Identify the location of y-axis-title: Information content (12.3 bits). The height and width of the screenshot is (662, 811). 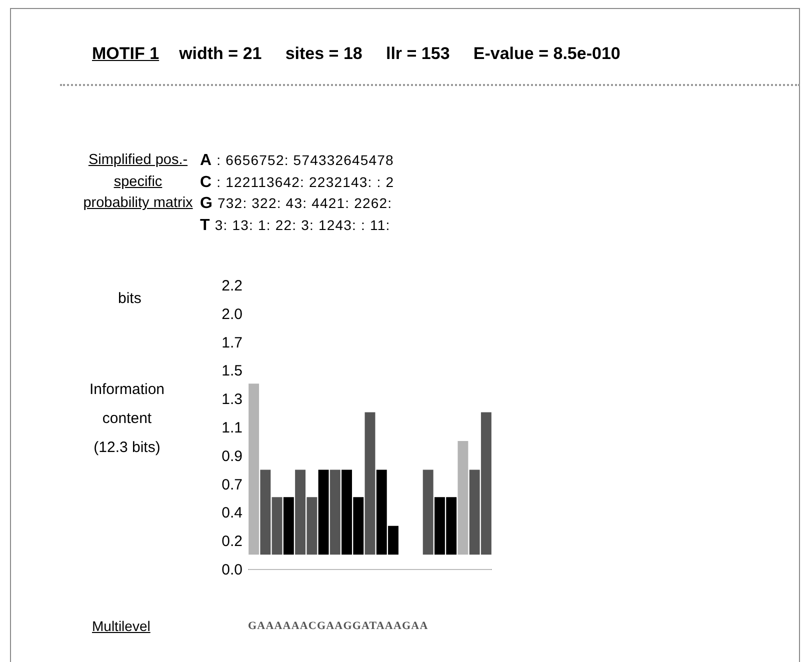
(127, 419).